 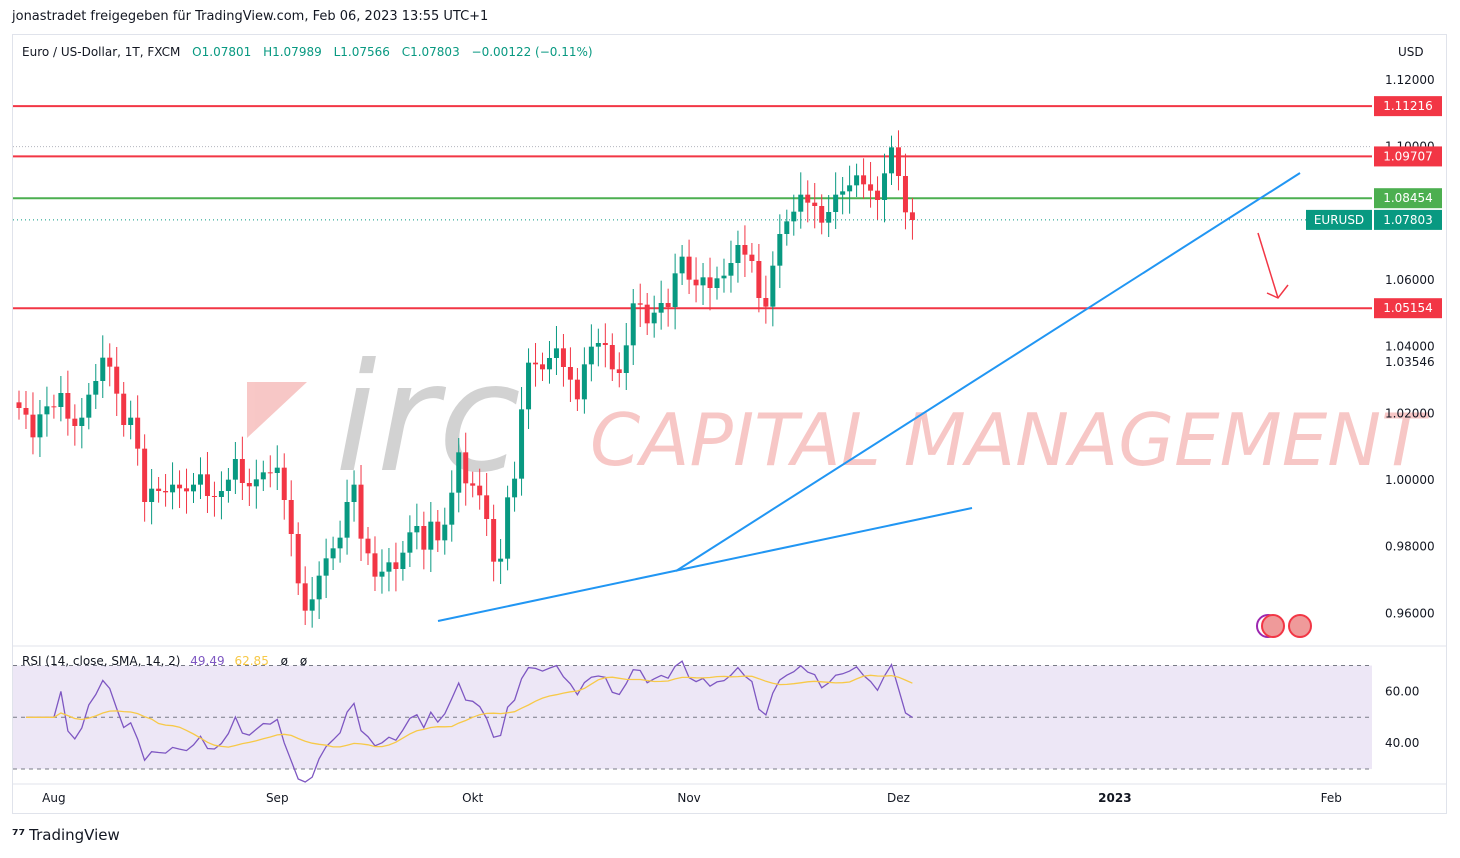 I want to click on price-tick: 1.03546, so click(x=1410, y=362).